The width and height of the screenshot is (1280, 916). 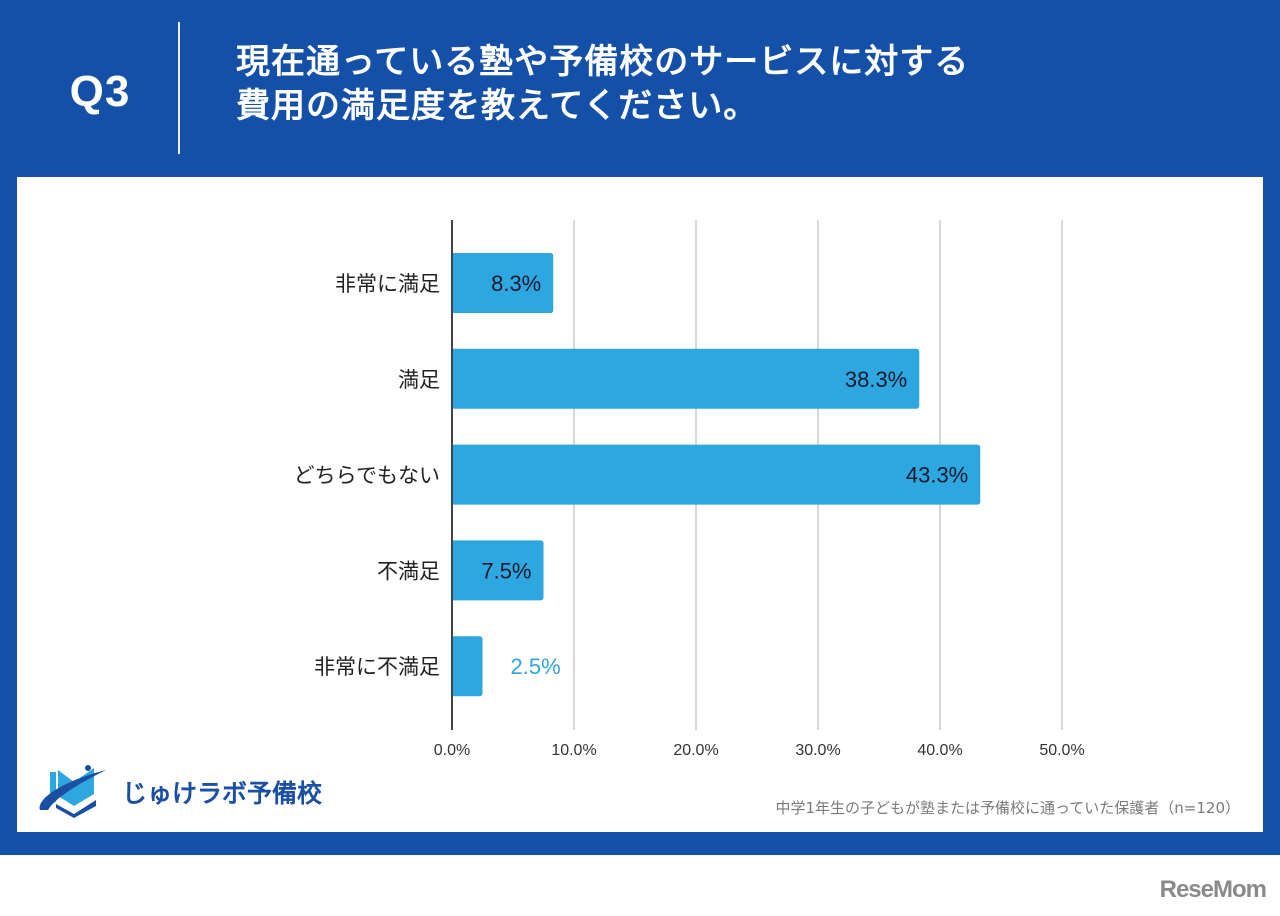 I want to click on brand-name: じゅけラボ予備校, so click(x=222, y=793).